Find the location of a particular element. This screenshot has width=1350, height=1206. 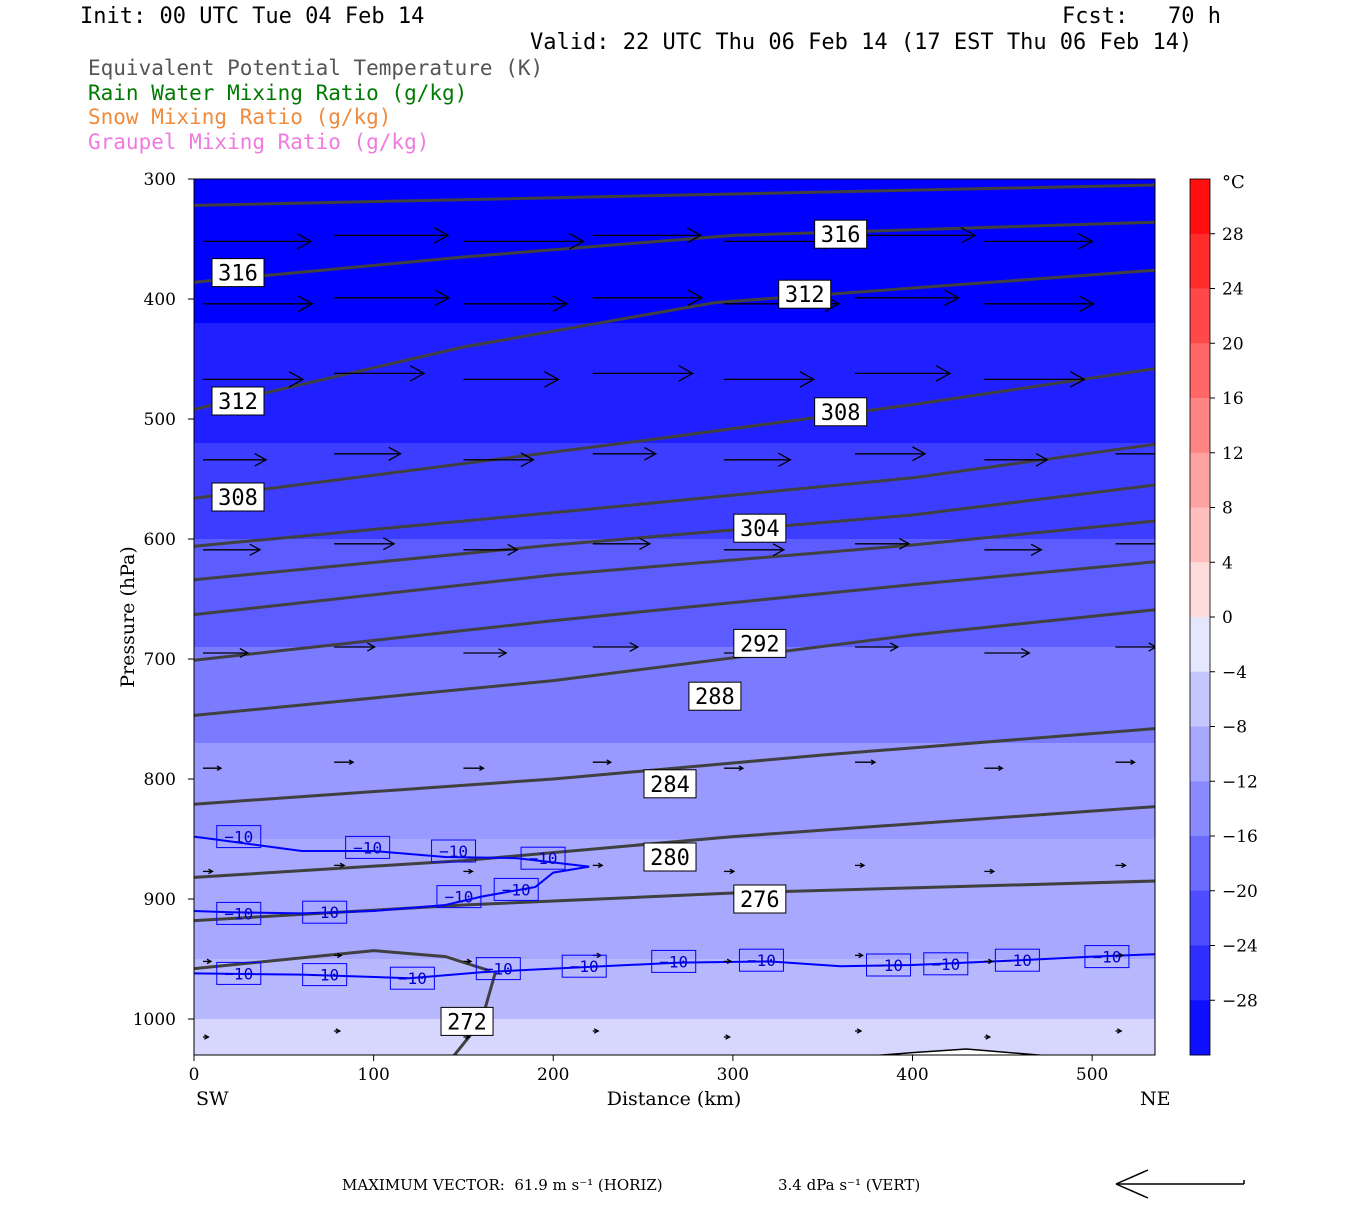

field-legend-snow: Snow Mixing Ratio (g/kg) is located at coordinates (240, 117).